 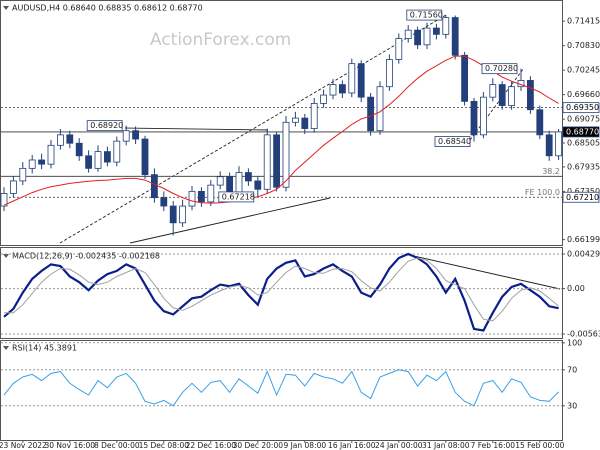 What do you see at coordinates (572, 369) in the screenshot?
I see `y-tick-label: 70` at bounding box center [572, 369].